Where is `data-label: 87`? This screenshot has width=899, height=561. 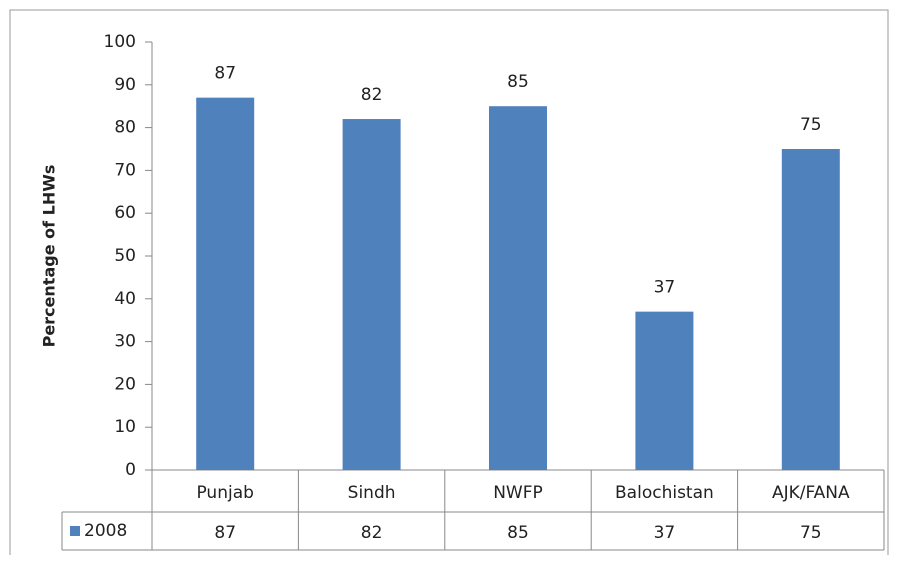
data-label: 87 is located at coordinates (225, 74).